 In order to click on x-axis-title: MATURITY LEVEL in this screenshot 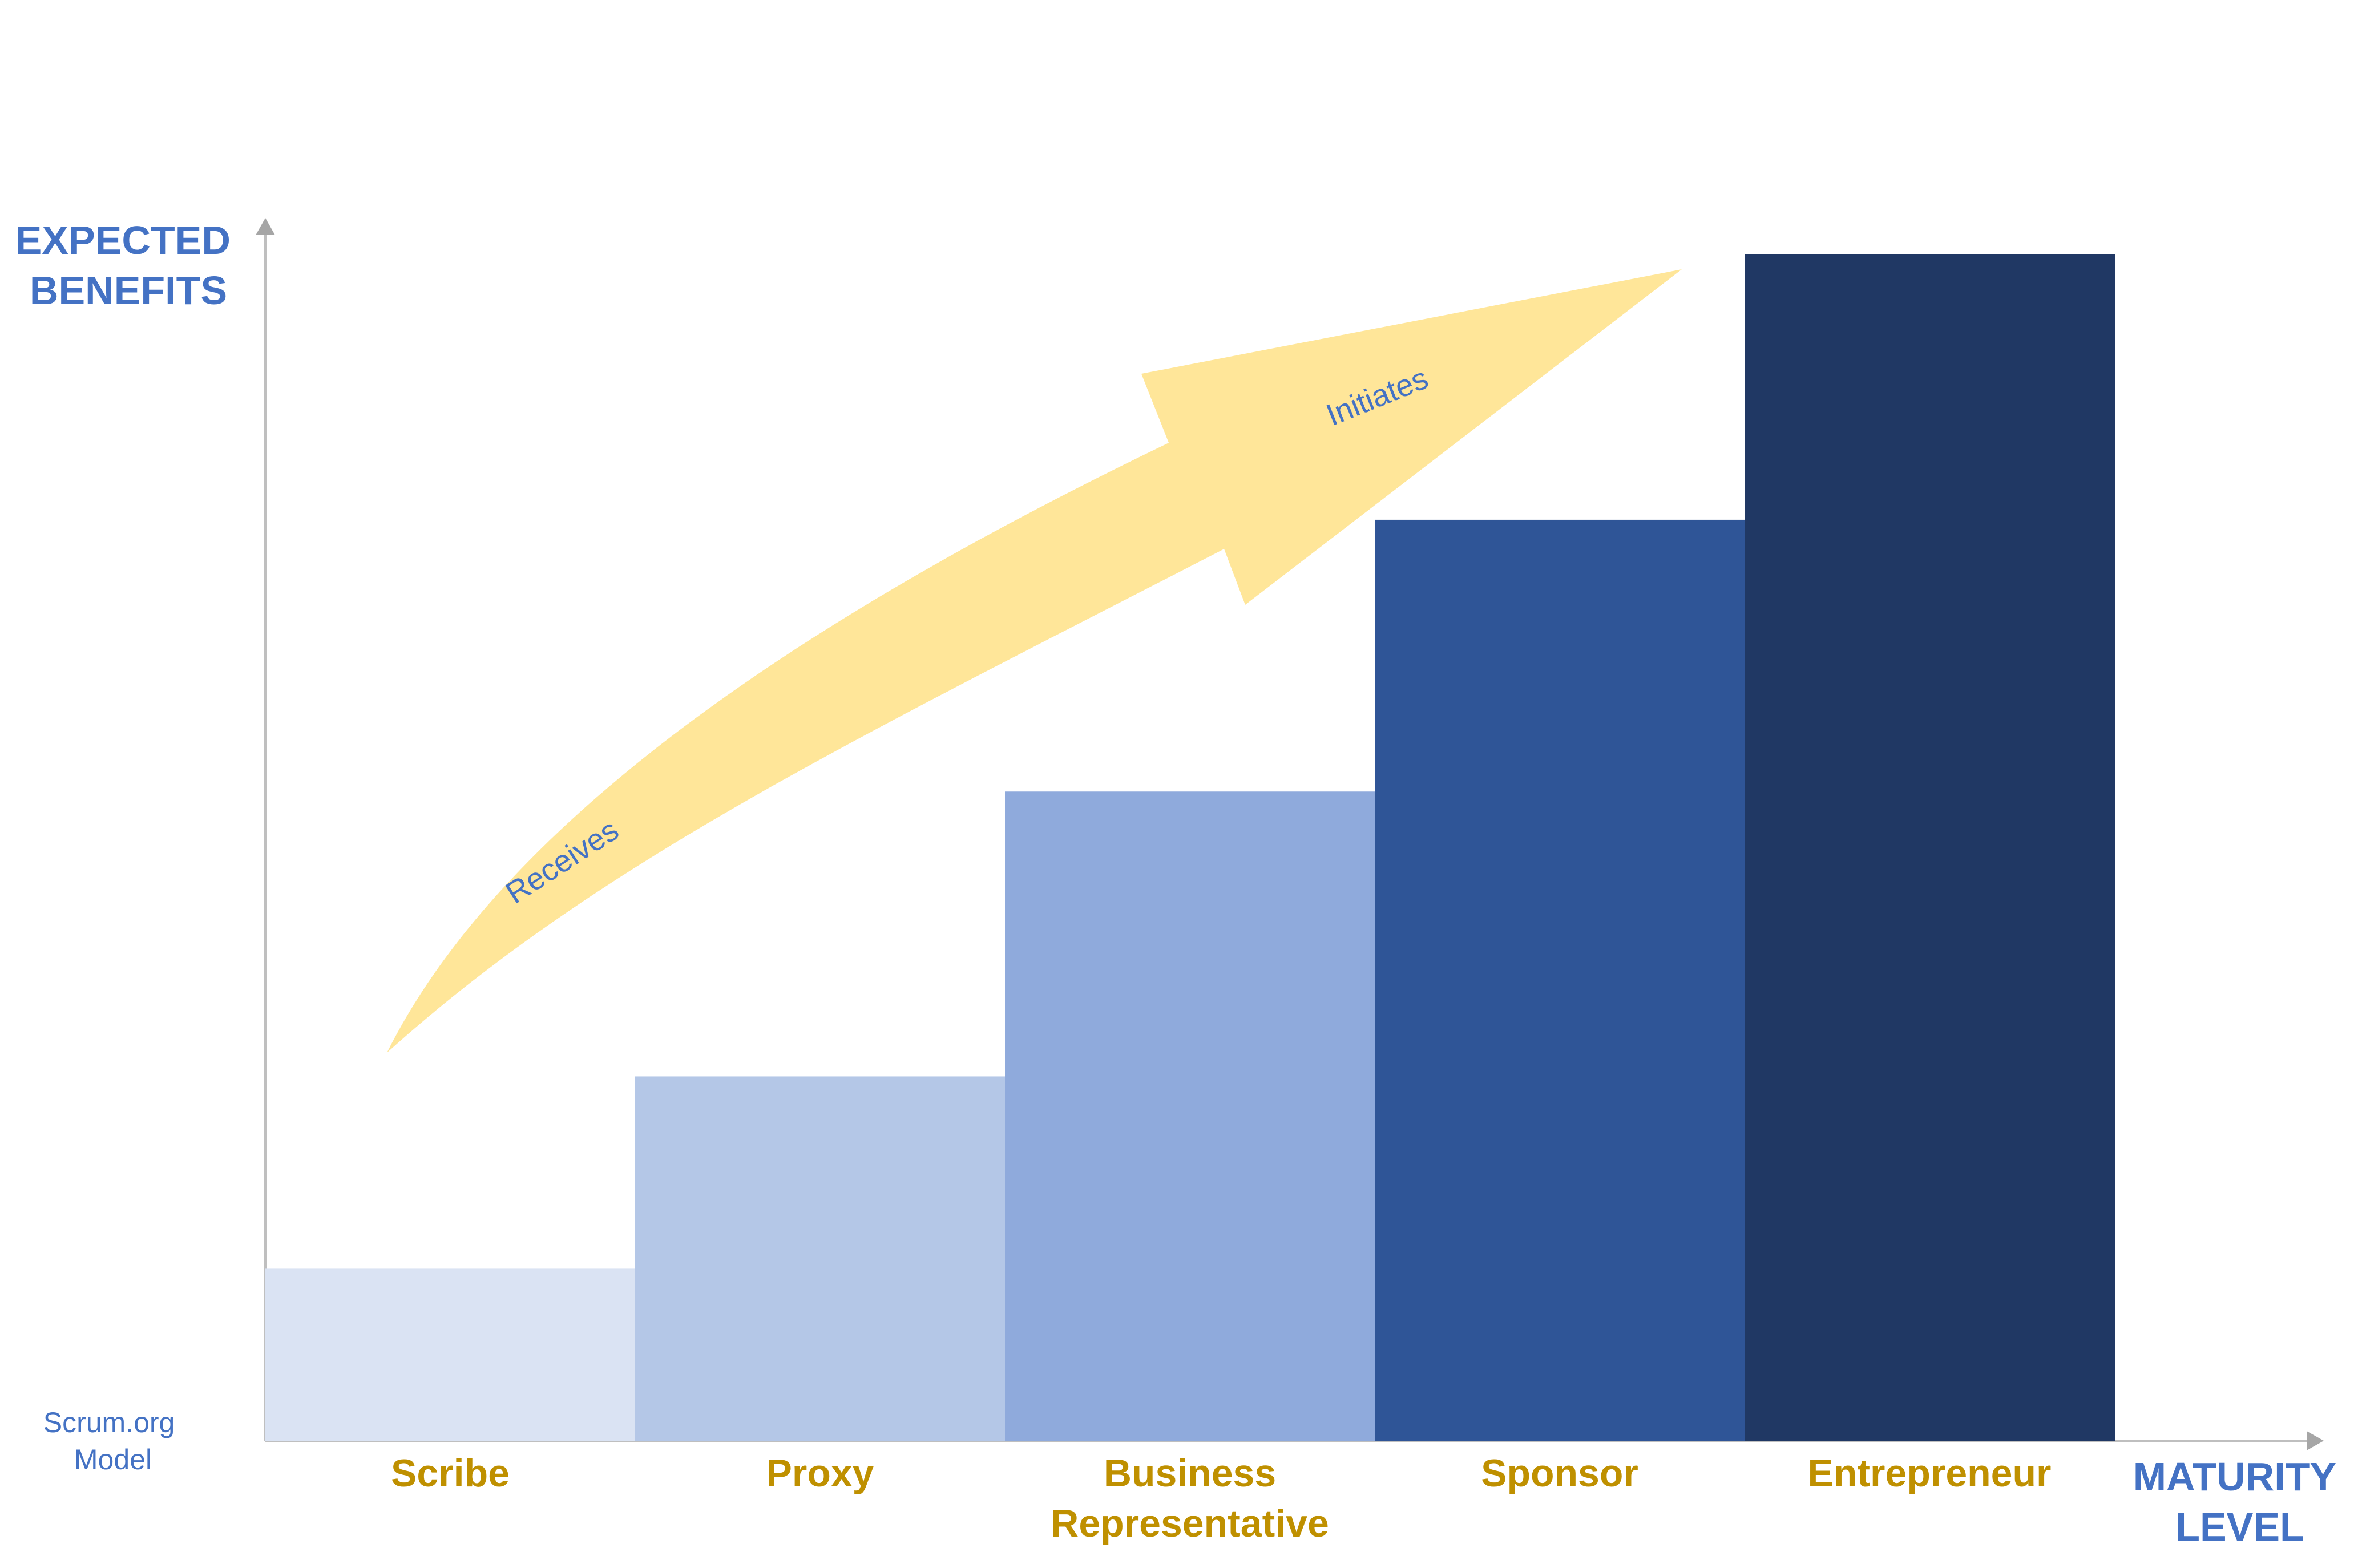, I will do `click(2240, 1501)`.